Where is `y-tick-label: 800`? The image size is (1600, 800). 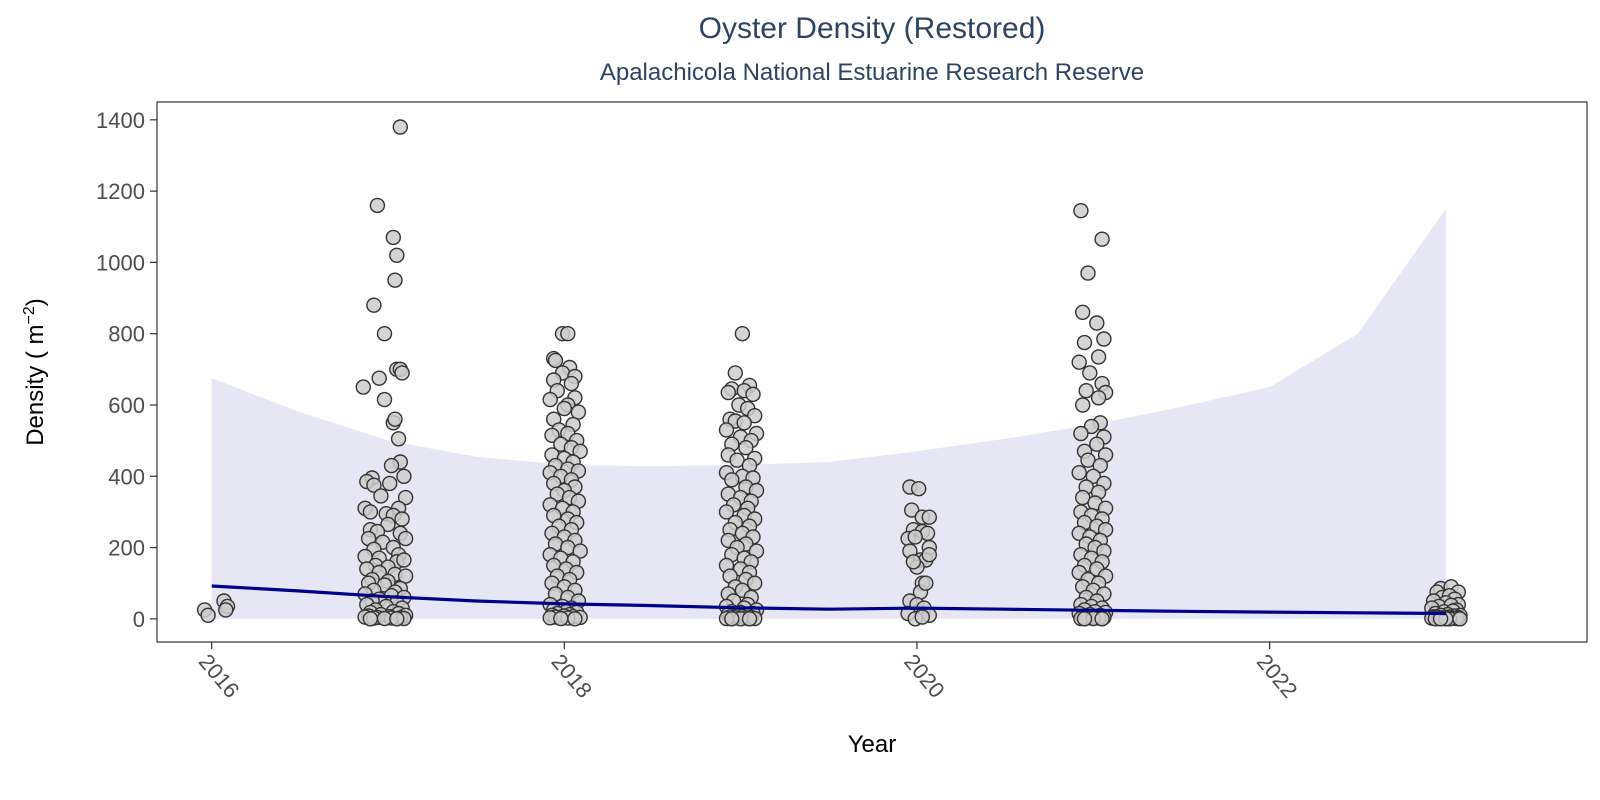
y-tick-label: 800 is located at coordinates (126, 334).